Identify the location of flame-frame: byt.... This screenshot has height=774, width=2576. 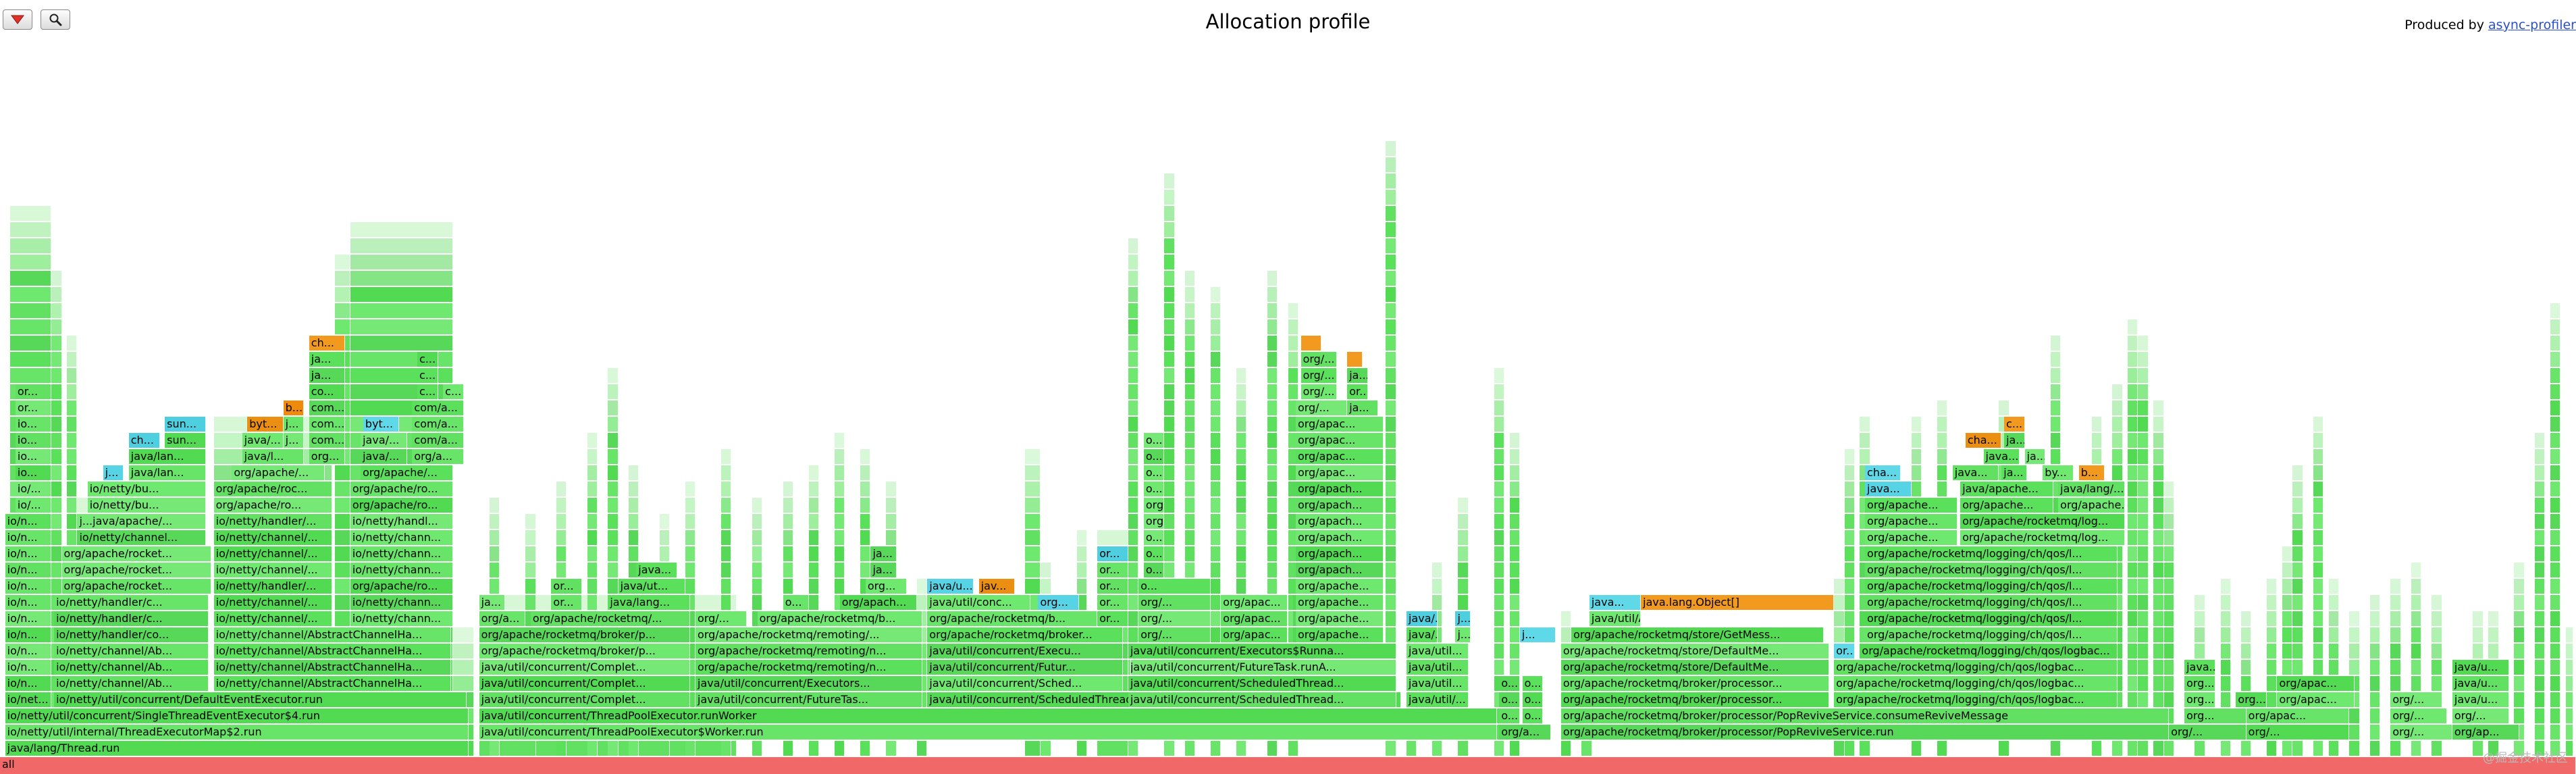
(381, 424).